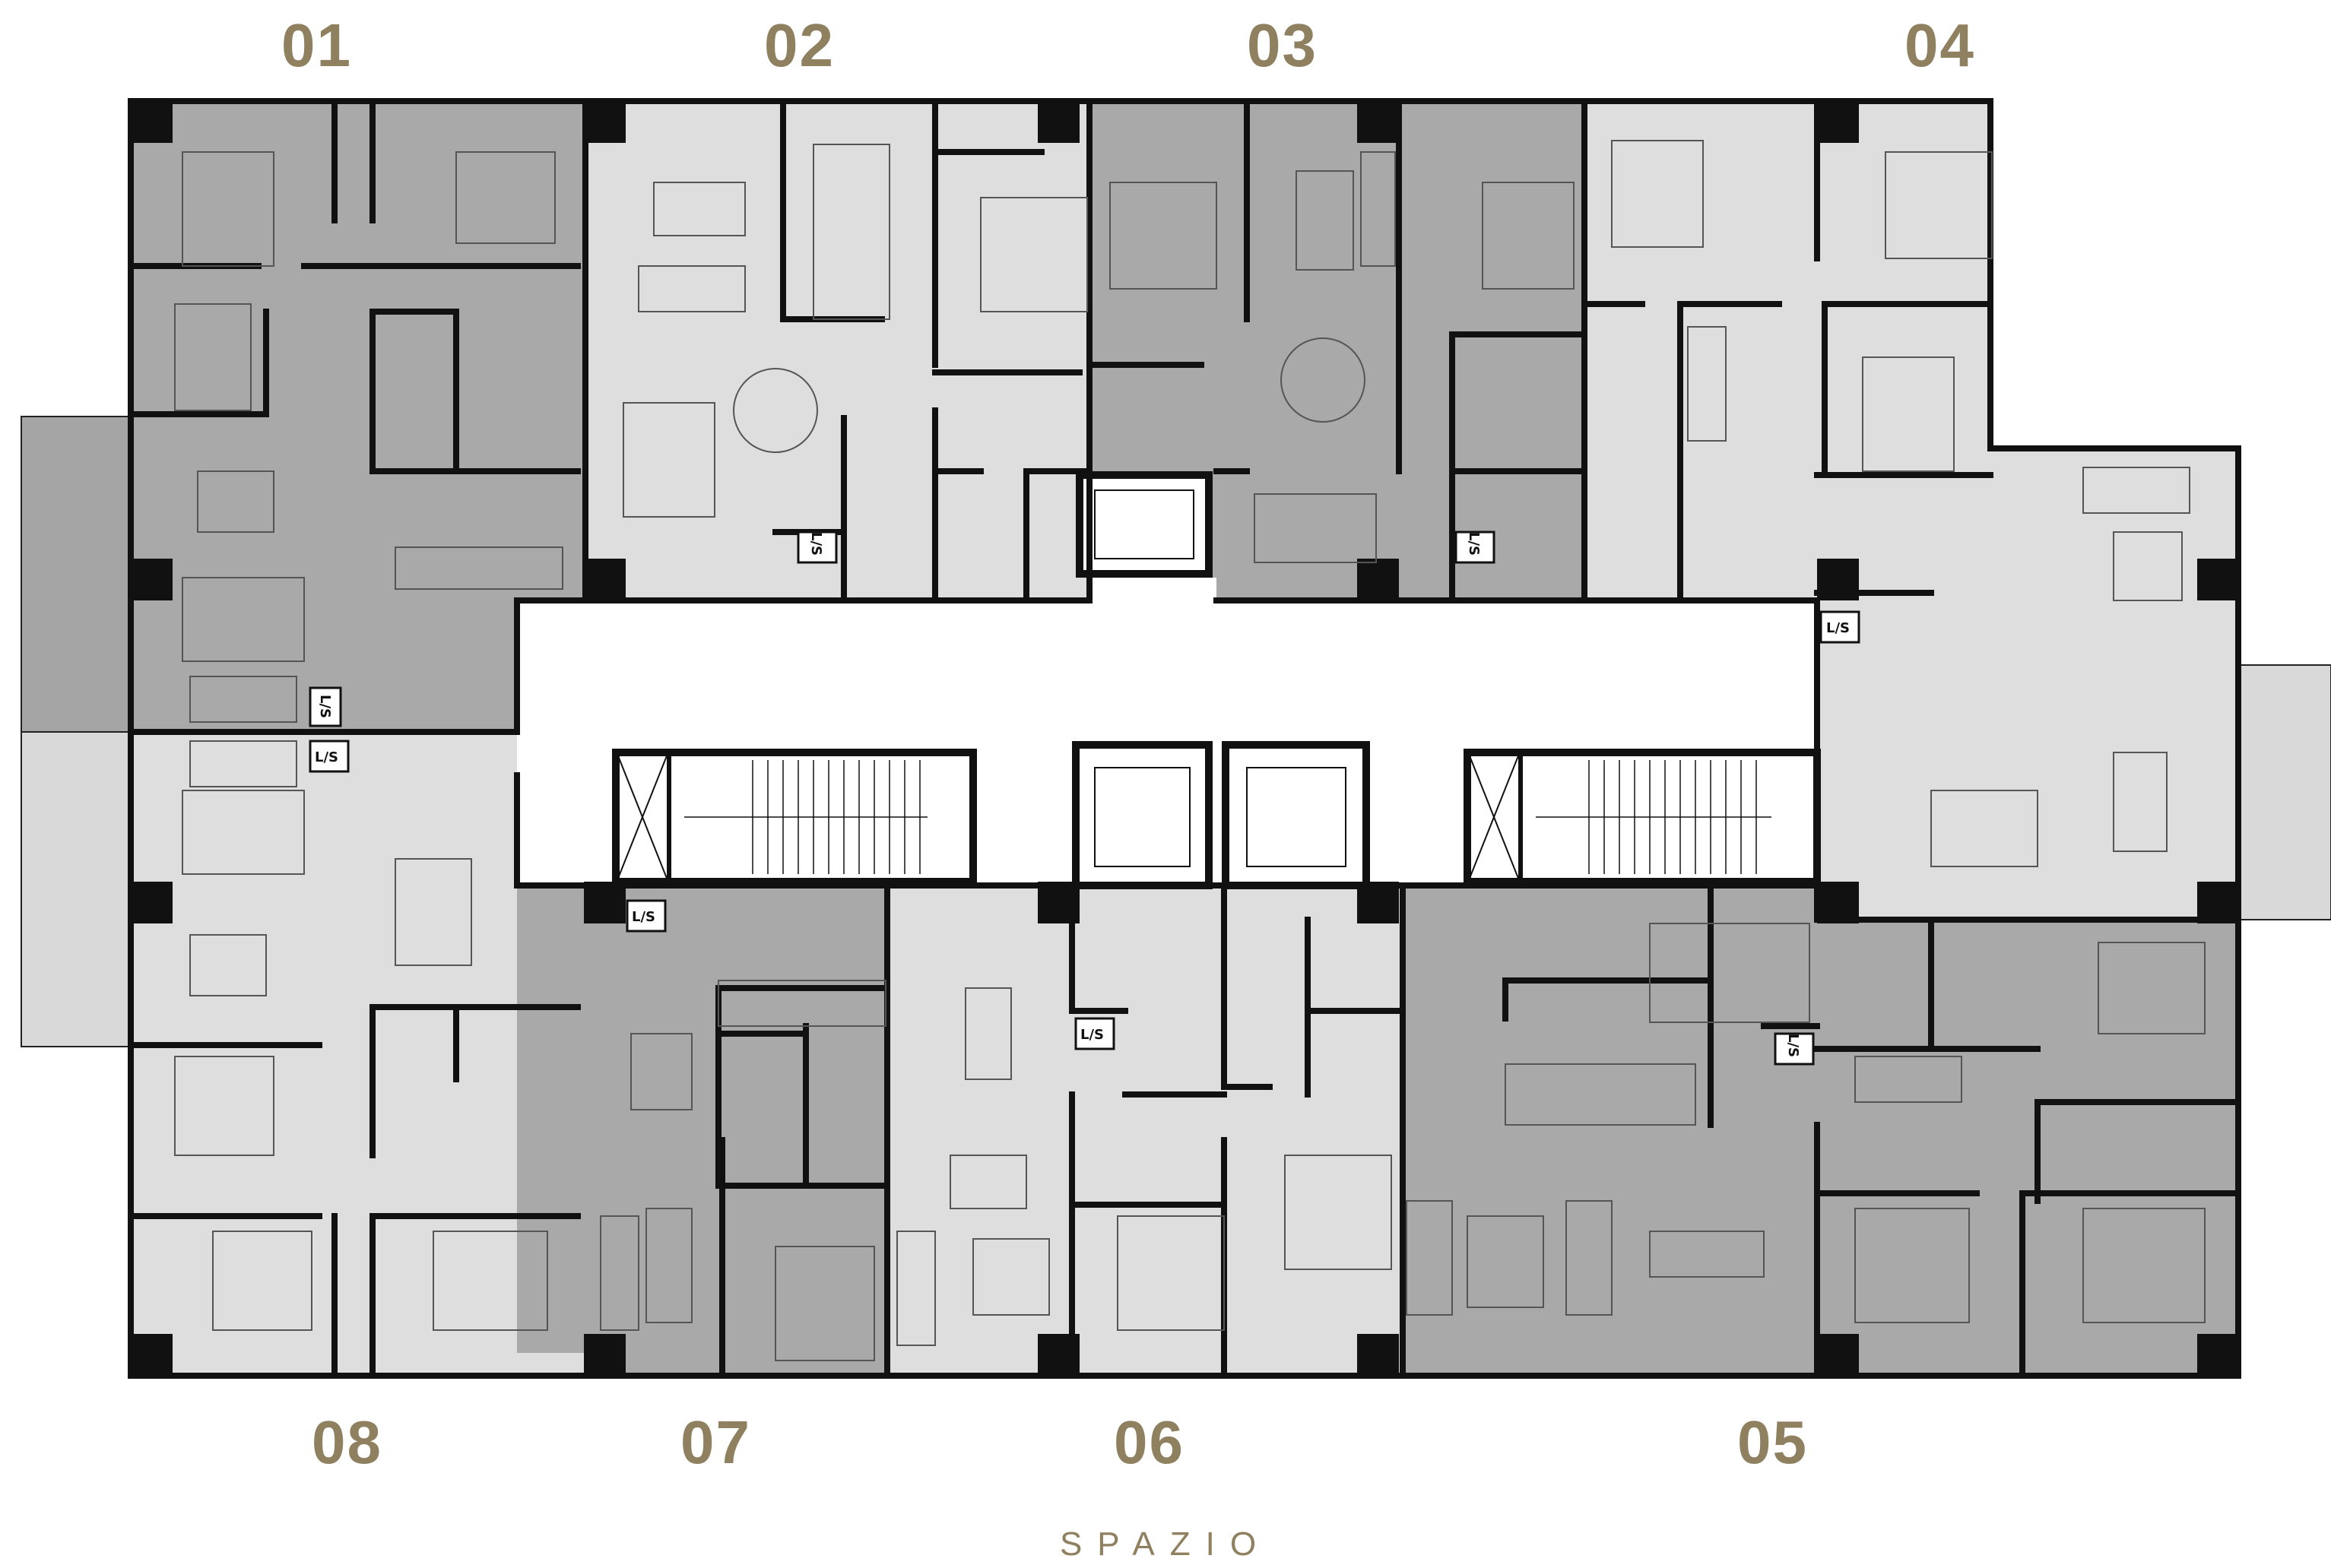 The image size is (2331, 1568). What do you see at coordinates (1283, 45) in the screenshot?
I see `unit-03-label: 03` at bounding box center [1283, 45].